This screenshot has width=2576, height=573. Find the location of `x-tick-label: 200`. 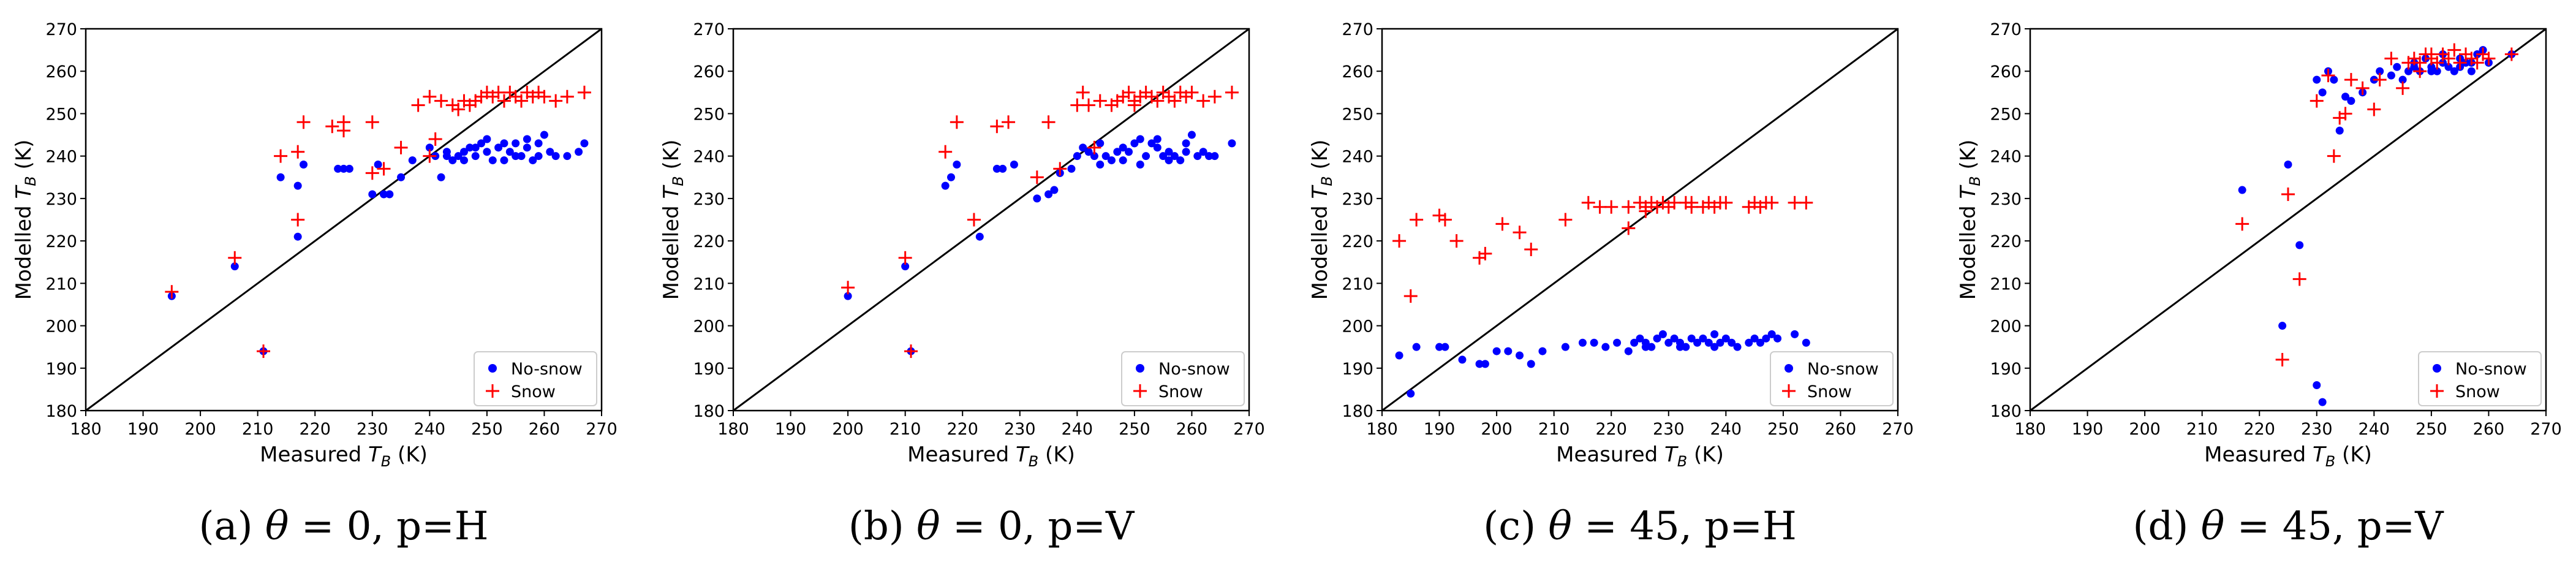

x-tick-label: 200 is located at coordinates (2145, 429).